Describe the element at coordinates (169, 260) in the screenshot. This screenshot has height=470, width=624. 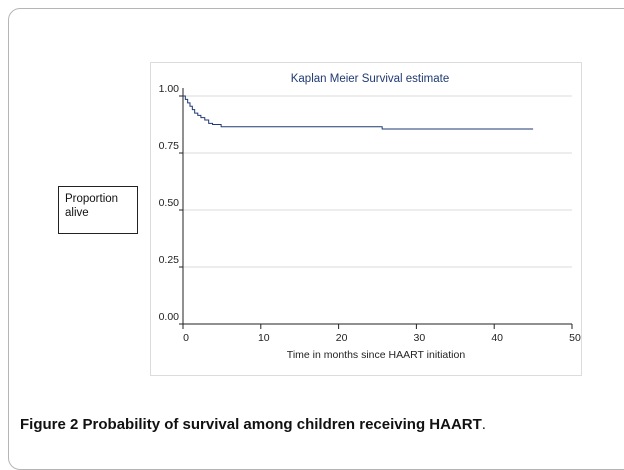
I see `y-tick-label-1: 0.25` at that location.